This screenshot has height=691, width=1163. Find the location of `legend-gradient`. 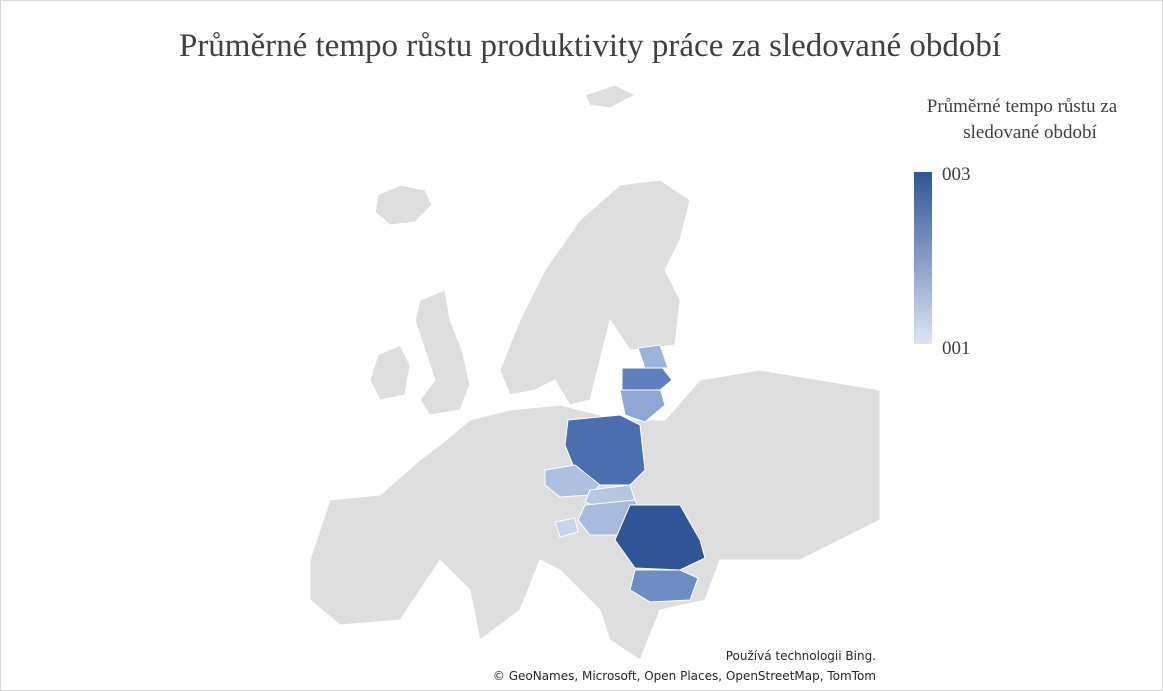

legend-gradient is located at coordinates (923, 258).